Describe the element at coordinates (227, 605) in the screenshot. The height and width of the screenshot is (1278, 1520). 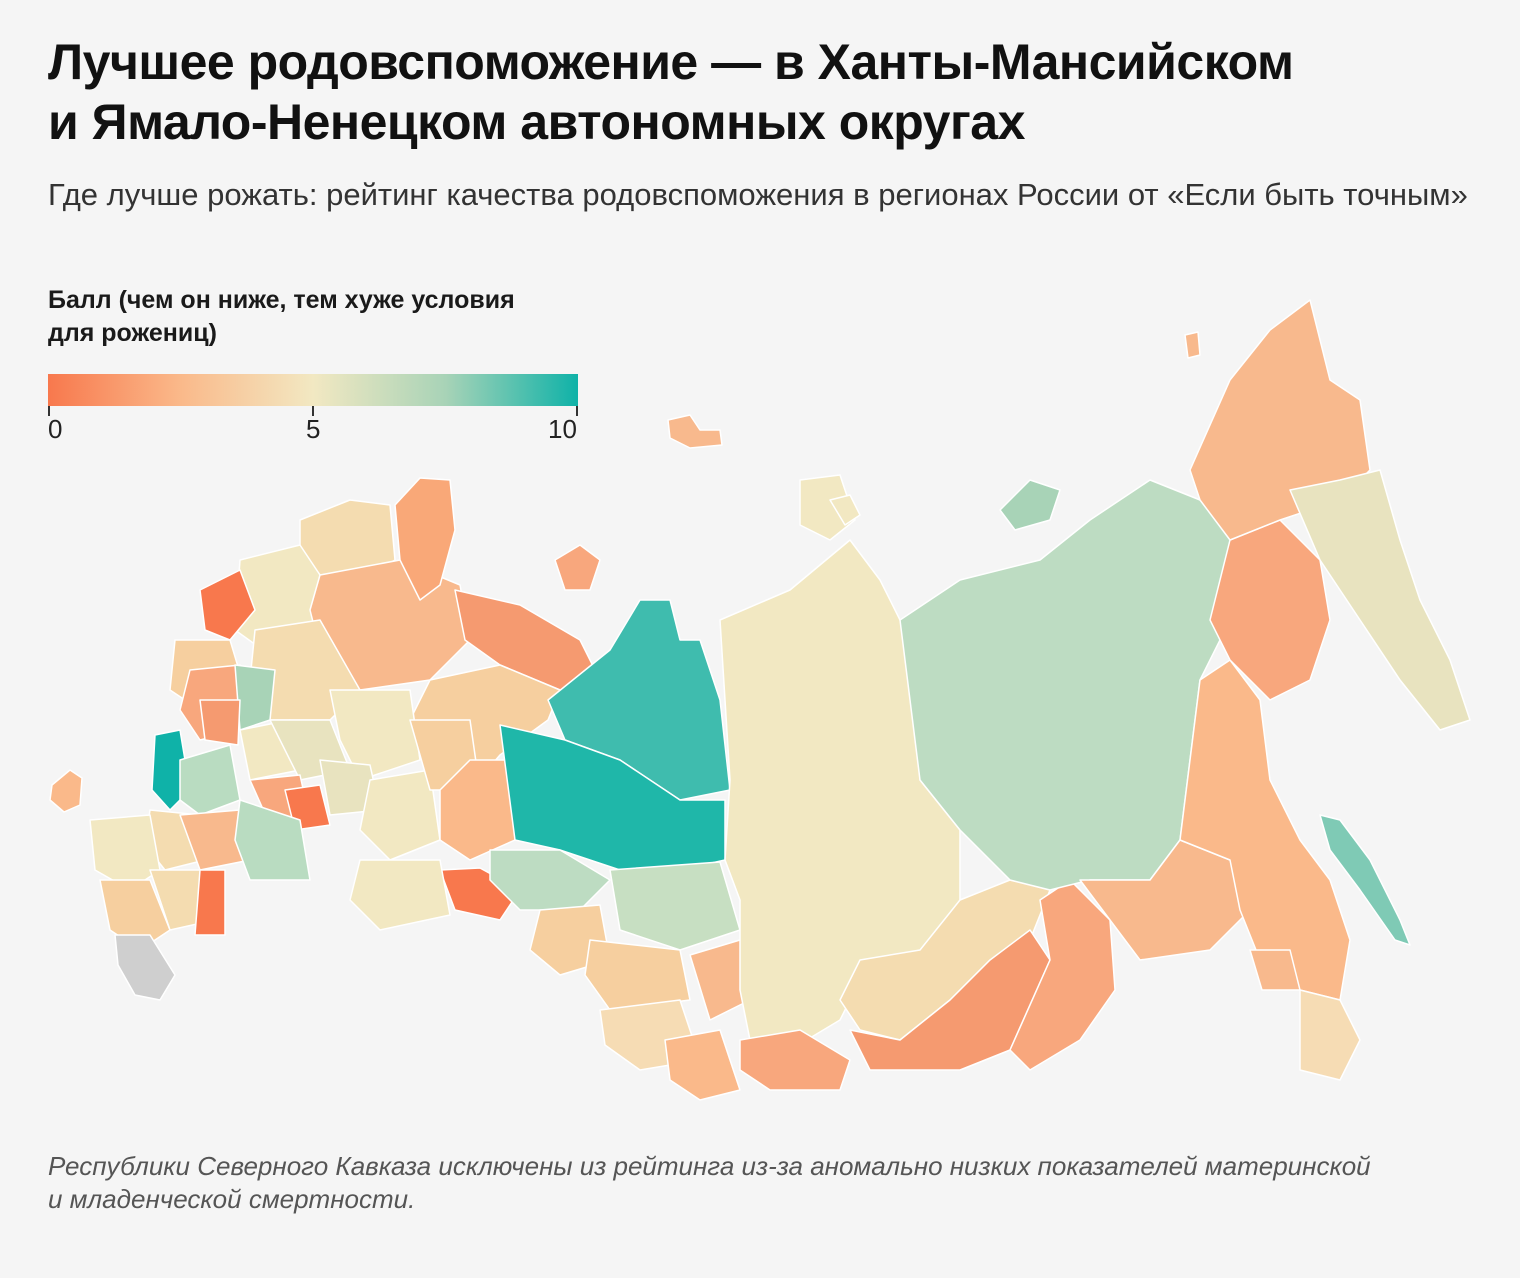
I see `region-leningrad-oblast` at that location.